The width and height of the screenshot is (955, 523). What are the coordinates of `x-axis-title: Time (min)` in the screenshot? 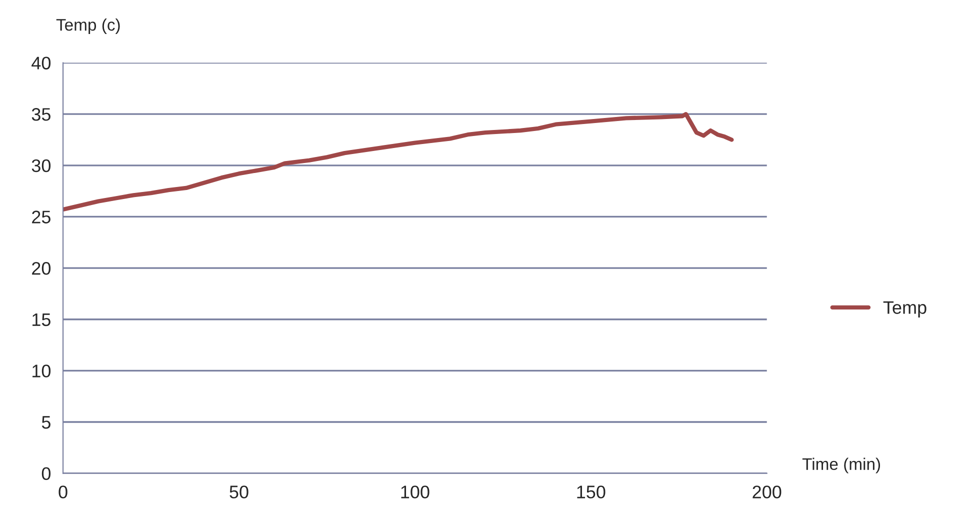 It's located at (841, 466).